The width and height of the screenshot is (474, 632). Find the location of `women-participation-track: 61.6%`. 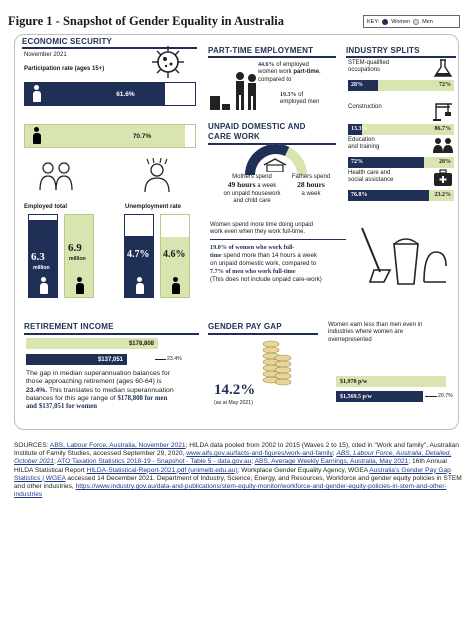

women-participation-track: 61.6% is located at coordinates (110, 94).